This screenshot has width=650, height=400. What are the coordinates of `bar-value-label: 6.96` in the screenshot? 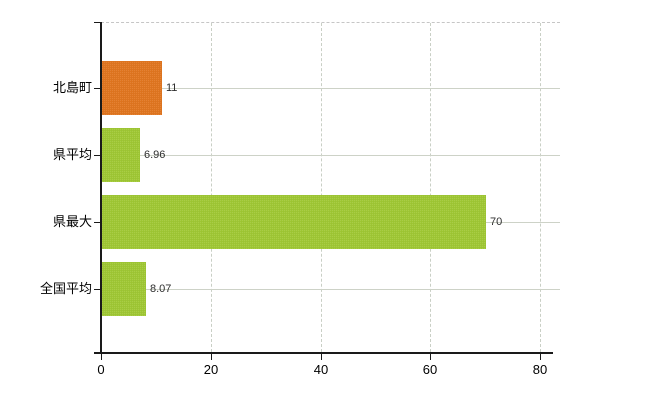 It's located at (155, 155).